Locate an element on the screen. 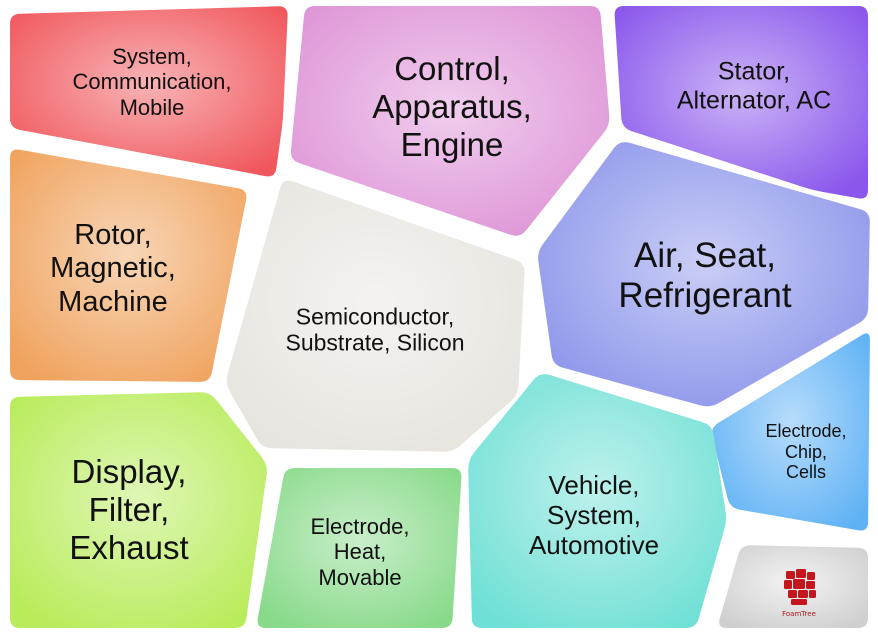 The height and width of the screenshot is (636, 878). cell-label-line: Automotive is located at coordinates (594, 546).